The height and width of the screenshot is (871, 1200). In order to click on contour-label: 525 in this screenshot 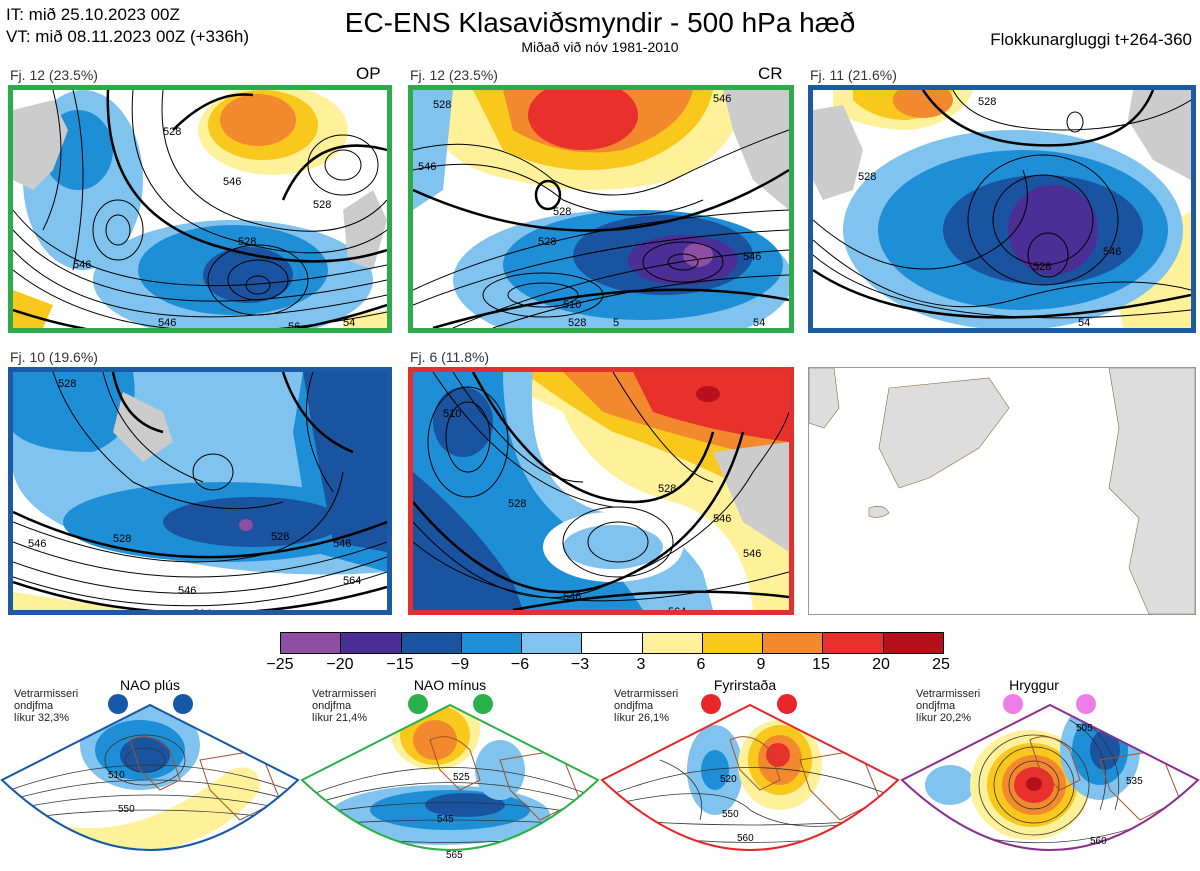, I will do `click(461, 777)`.